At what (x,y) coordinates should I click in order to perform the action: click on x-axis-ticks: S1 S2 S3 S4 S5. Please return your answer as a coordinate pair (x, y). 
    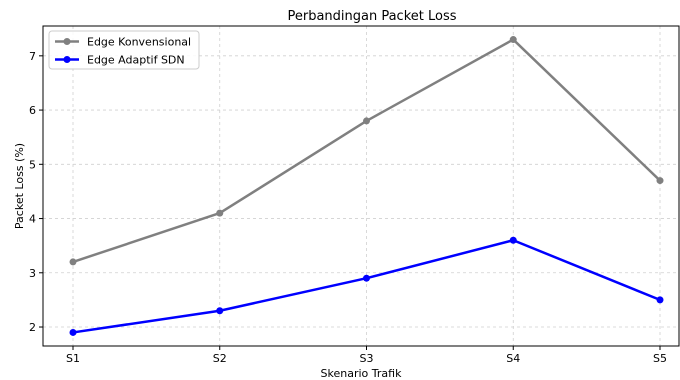
    Looking at the image, I should click on (366, 355).